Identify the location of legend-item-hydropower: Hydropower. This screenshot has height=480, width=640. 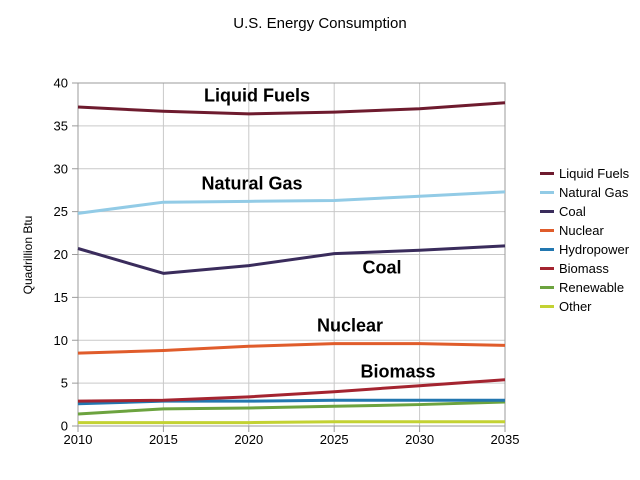
(590, 249).